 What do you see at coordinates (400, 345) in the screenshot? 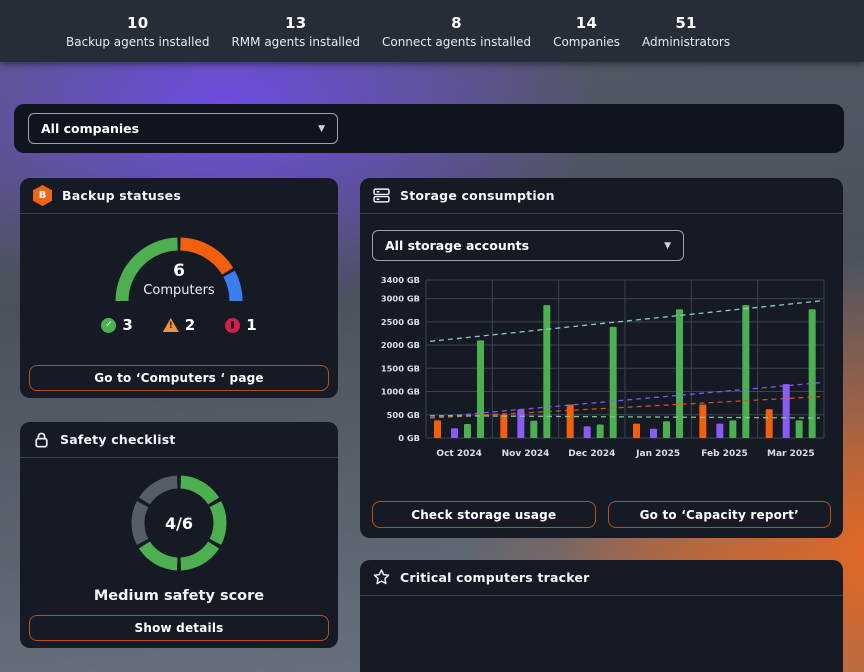
I see `y-axis-tick: 2000 GB` at bounding box center [400, 345].